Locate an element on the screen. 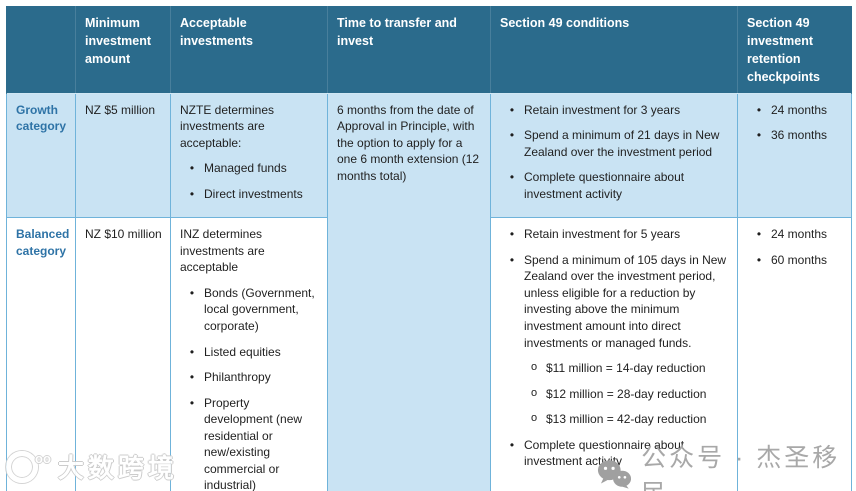 The image size is (856, 491). balanced-checkpoints-cell: • 24 months • 60 months is located at coordinates (794, 354).